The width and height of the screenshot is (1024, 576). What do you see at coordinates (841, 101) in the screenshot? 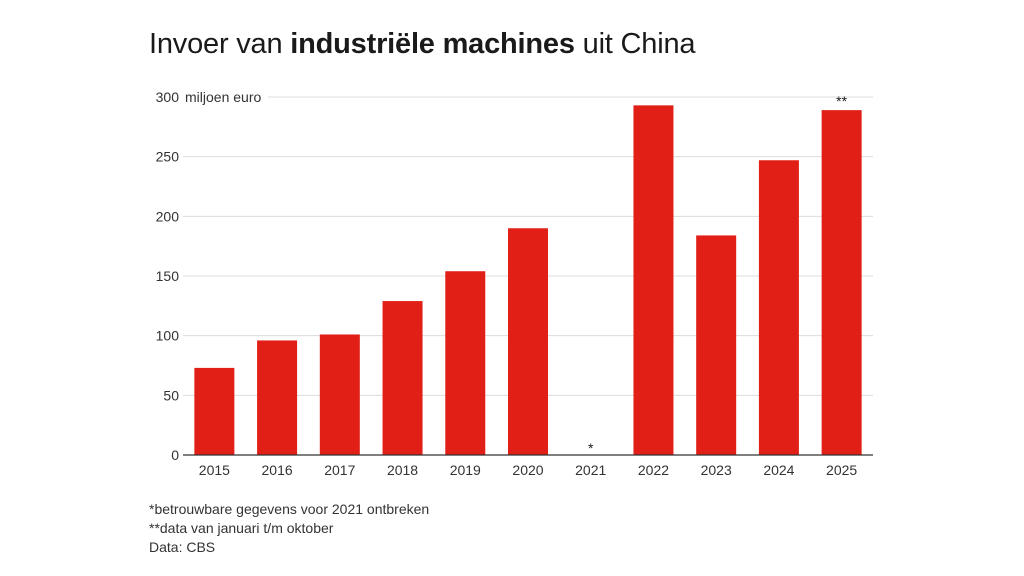
I see `annotation-2025: **` at bounding box center [841, 101].